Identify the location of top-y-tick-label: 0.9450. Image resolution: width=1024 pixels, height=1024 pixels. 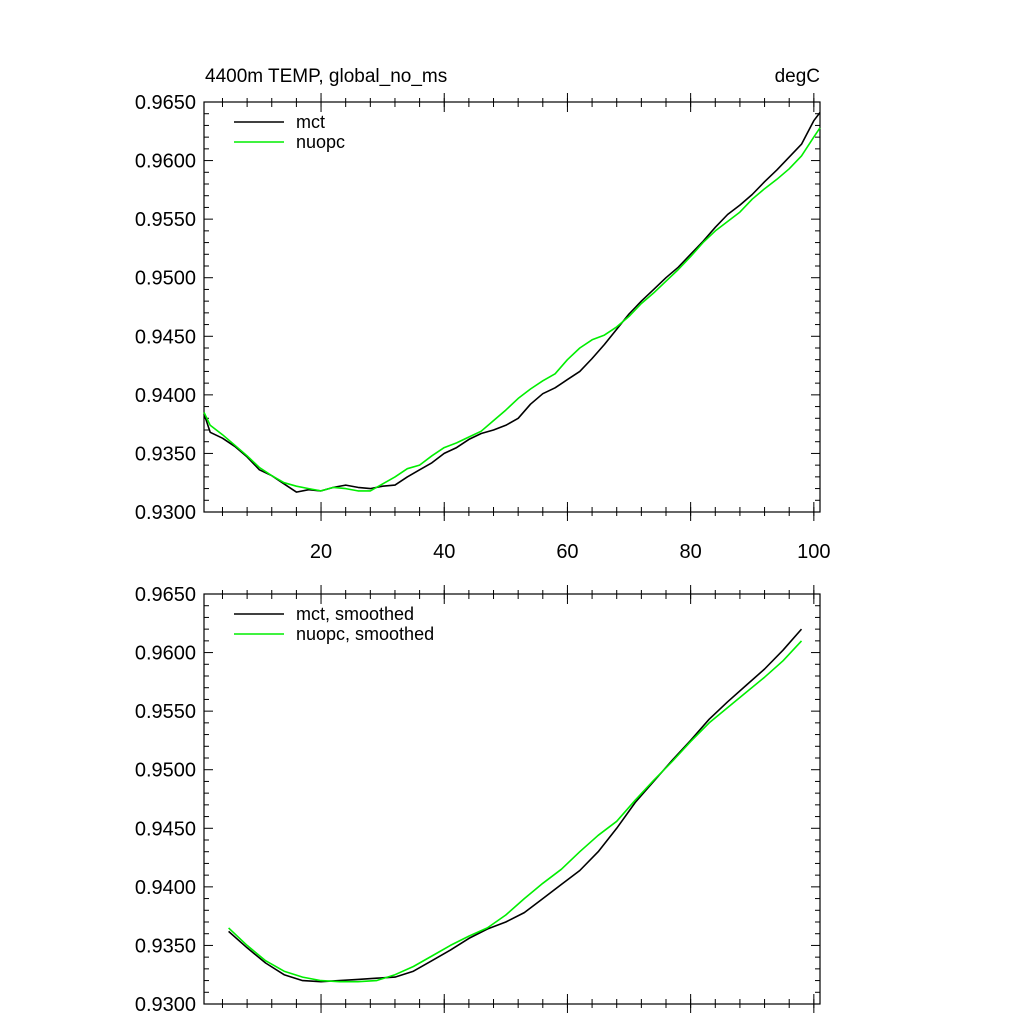
(165, 337).